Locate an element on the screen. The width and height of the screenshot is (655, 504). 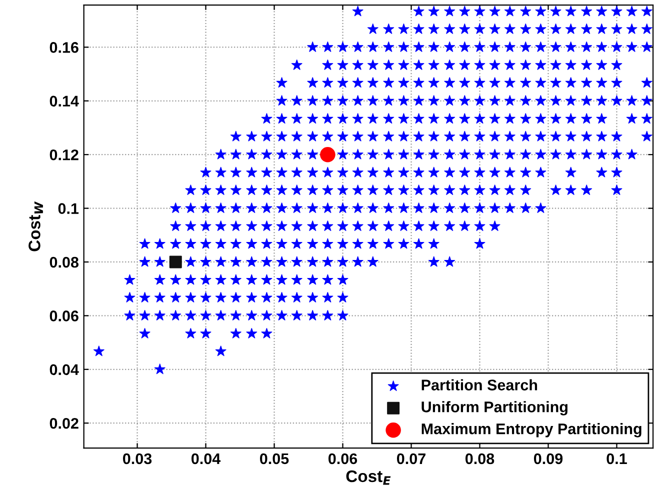
x-tick-label: 0.09 is located at coordinates (548, 458).